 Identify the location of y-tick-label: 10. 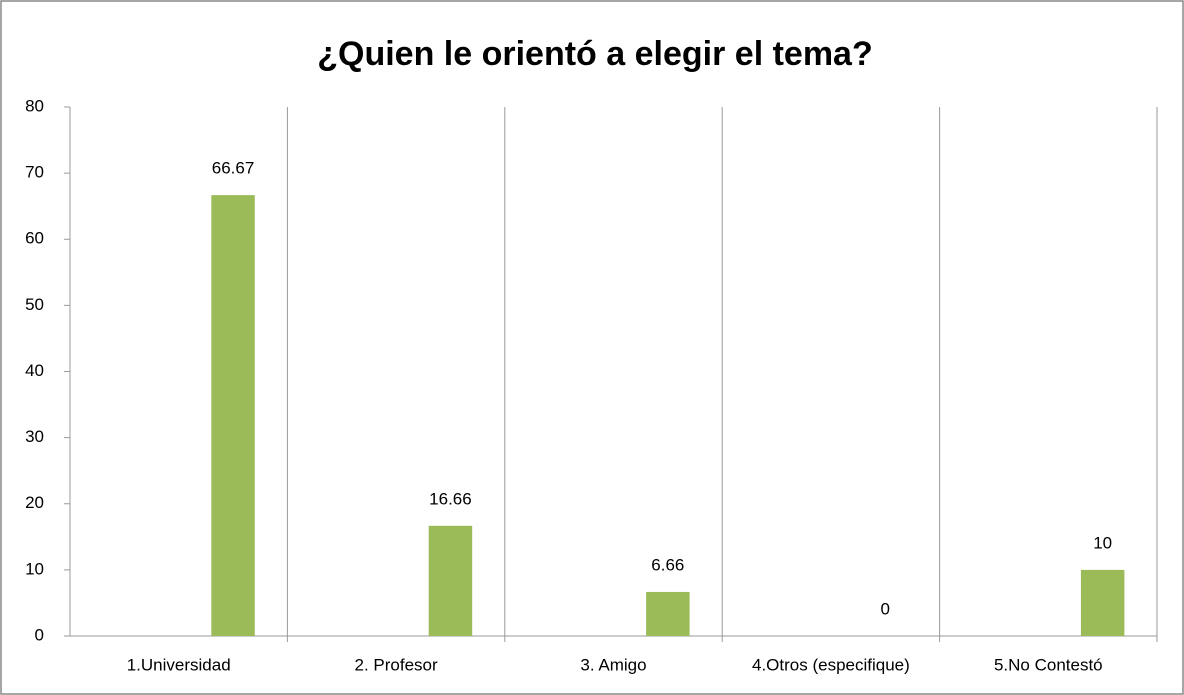
(34, 568).